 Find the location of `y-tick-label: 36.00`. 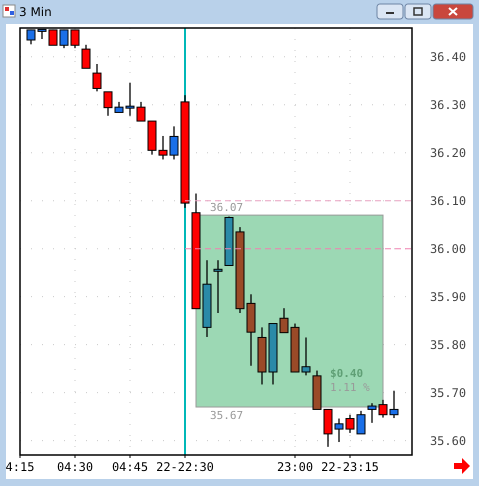

y-tick-label: 36.00 is located at coordinates (448, 249).